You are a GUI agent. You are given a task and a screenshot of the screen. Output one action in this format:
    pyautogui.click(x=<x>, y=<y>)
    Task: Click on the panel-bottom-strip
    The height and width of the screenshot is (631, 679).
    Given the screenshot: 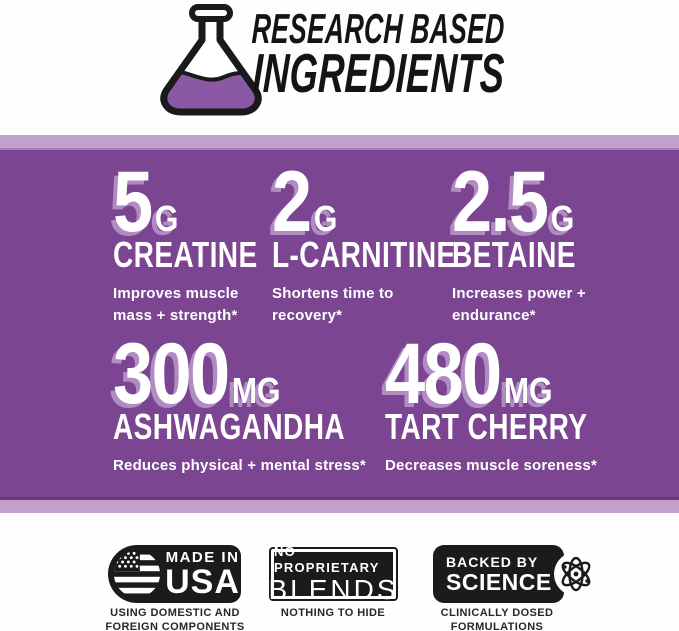 What is the action you would take?
    pyautogui.click(x=339, y=505)
    